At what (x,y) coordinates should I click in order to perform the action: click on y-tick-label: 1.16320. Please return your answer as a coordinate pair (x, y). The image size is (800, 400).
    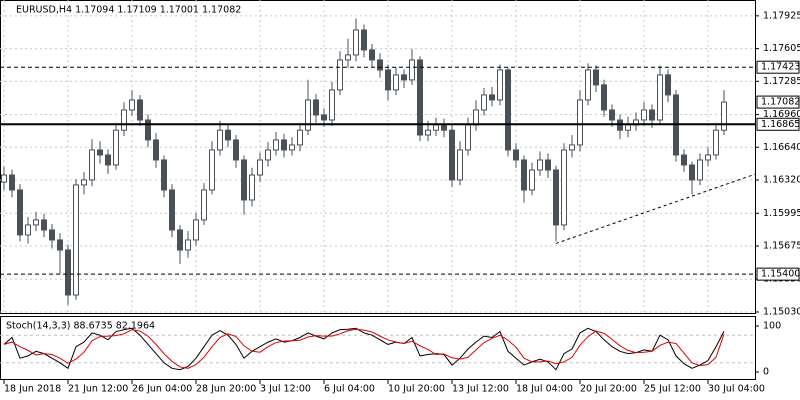
    Looking at the image, I should click on (781, 180).